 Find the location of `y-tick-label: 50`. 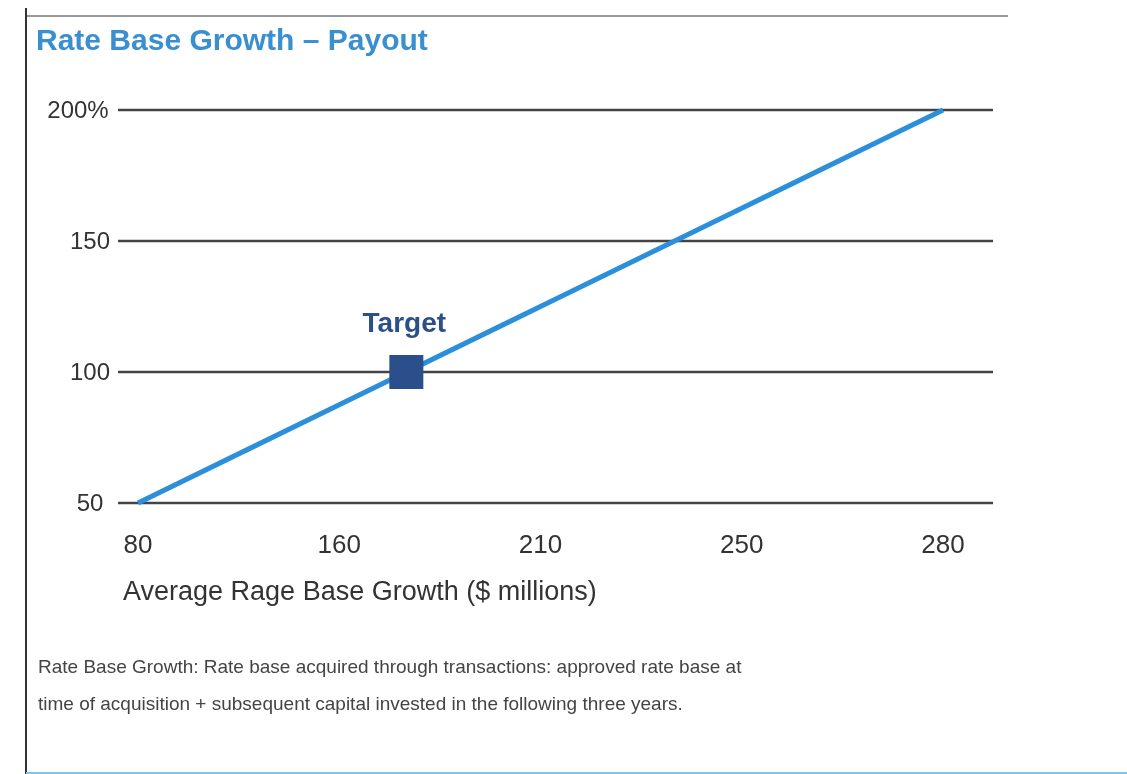

y-tick-label: 50 is located at coordinates (90, 503).